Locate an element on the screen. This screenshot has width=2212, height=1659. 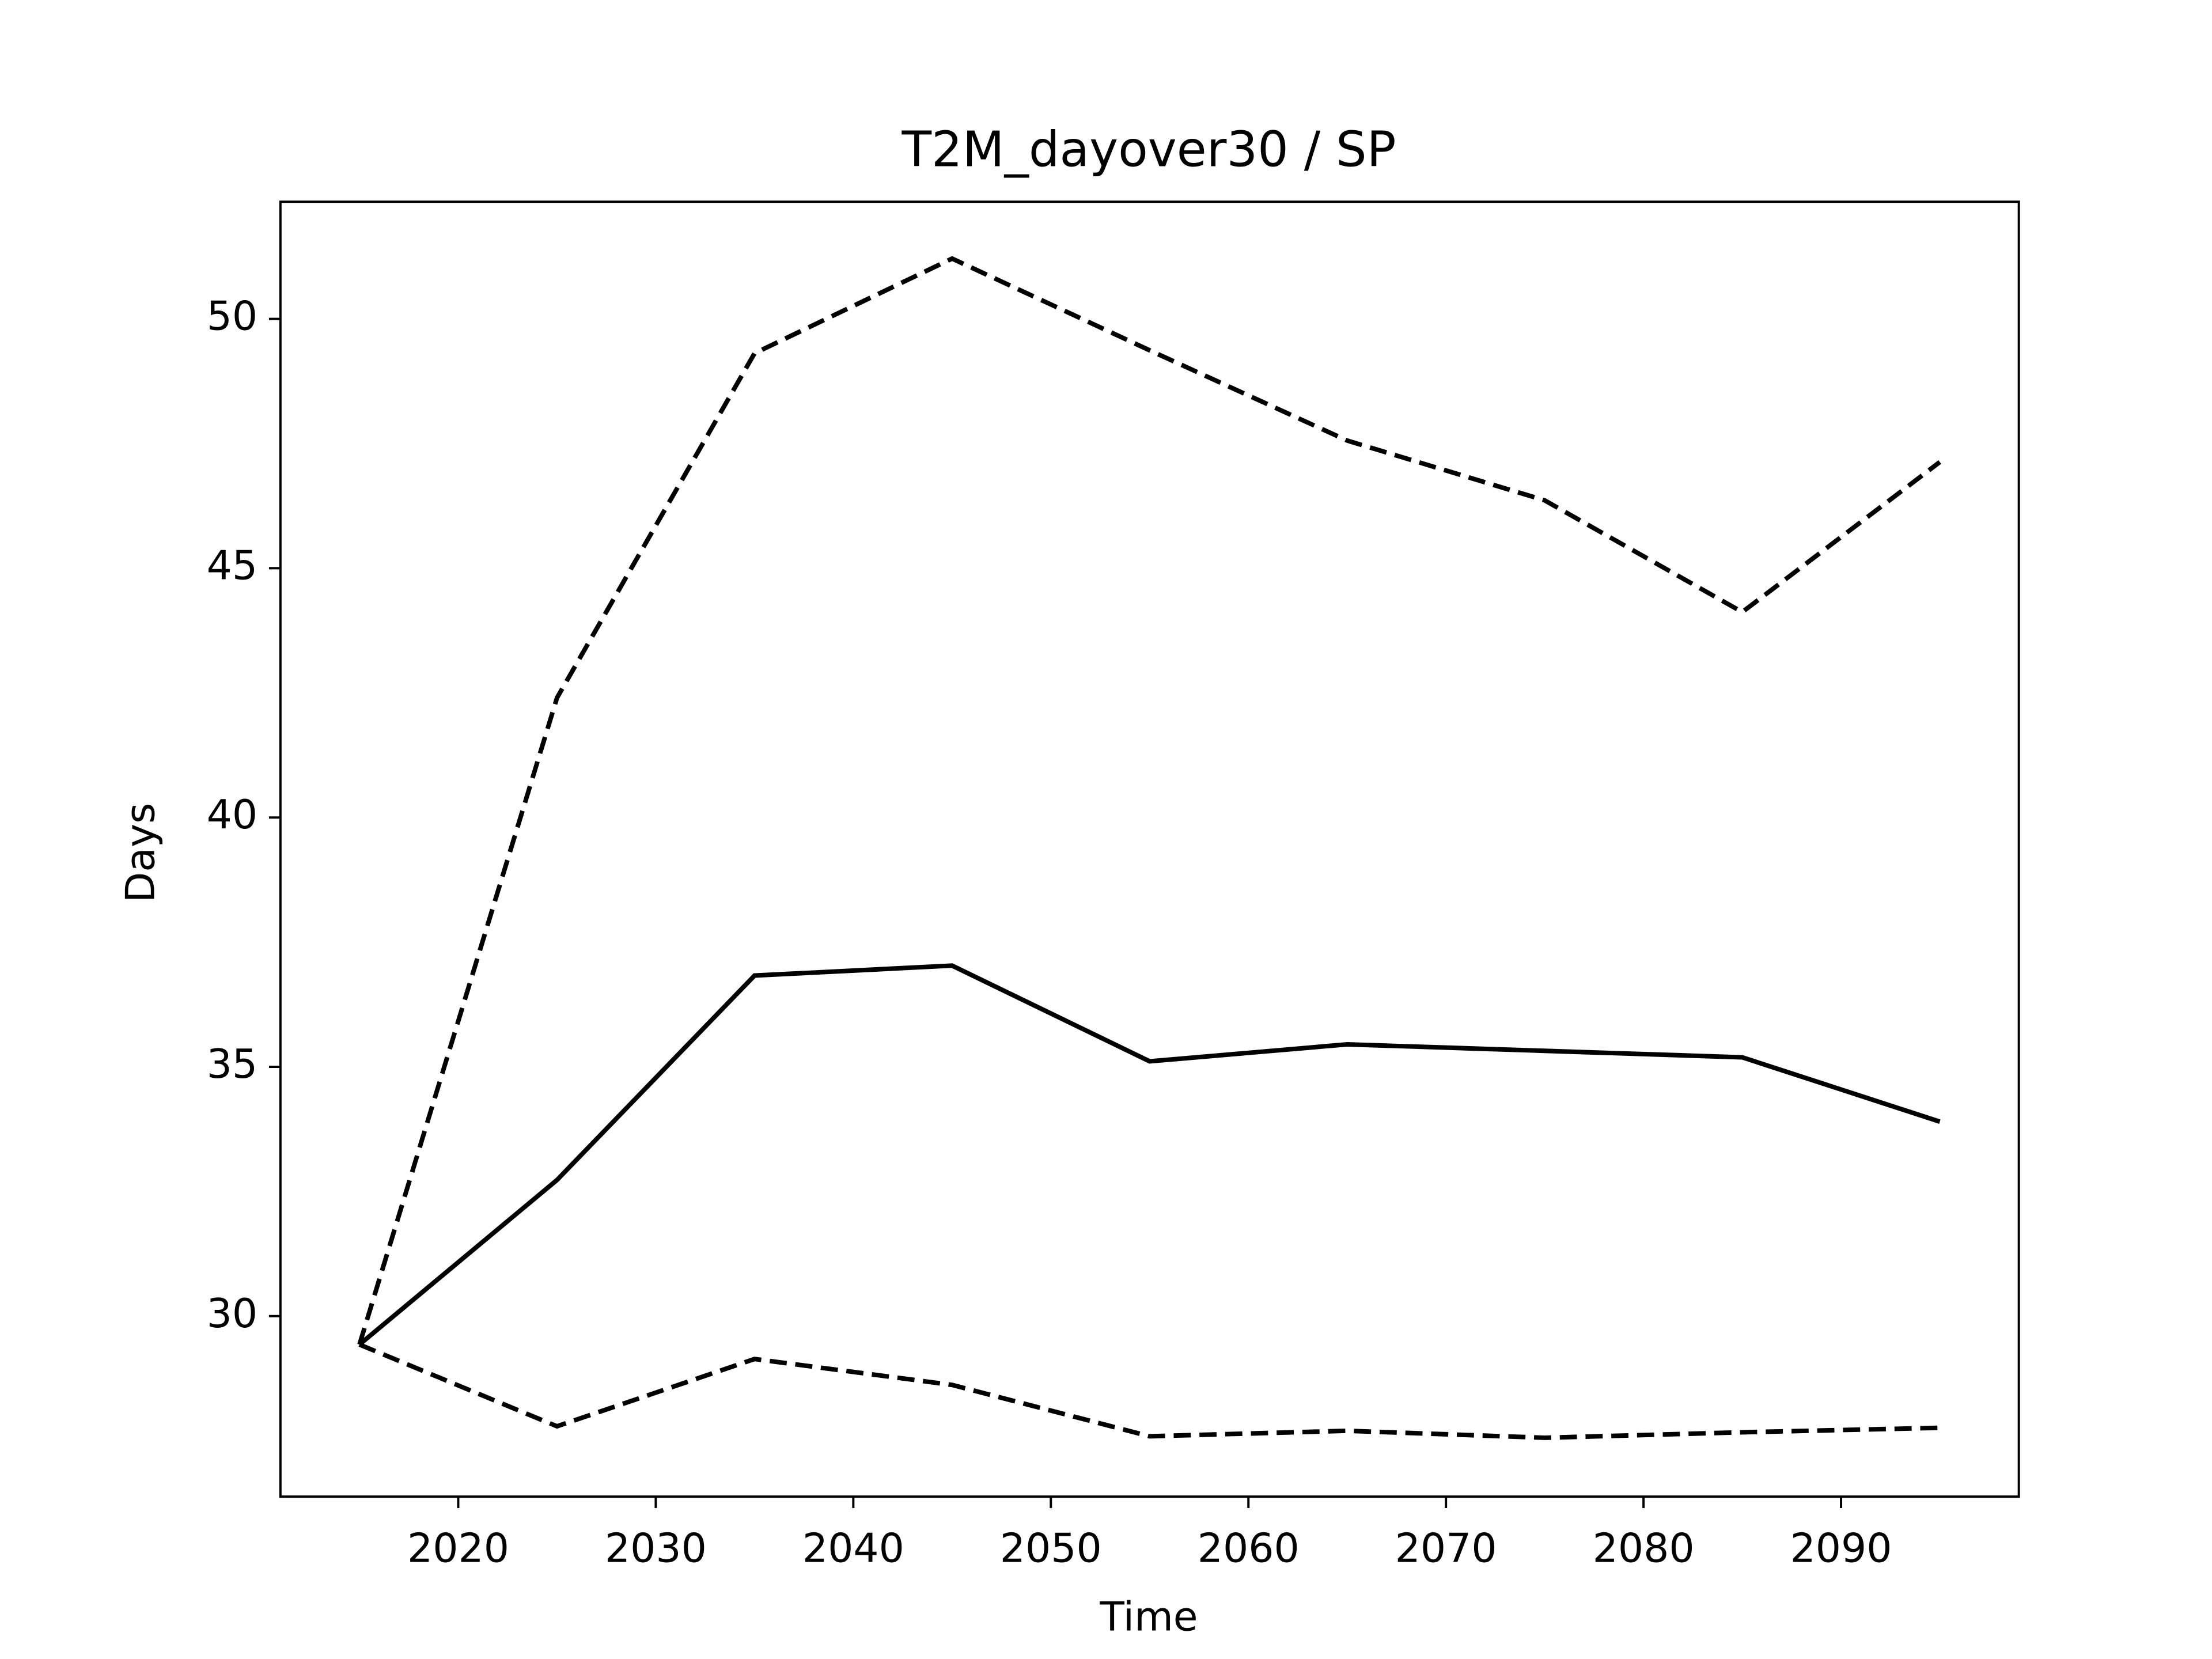
y-tick-label: 30 is located at coordinates (232, 1313).